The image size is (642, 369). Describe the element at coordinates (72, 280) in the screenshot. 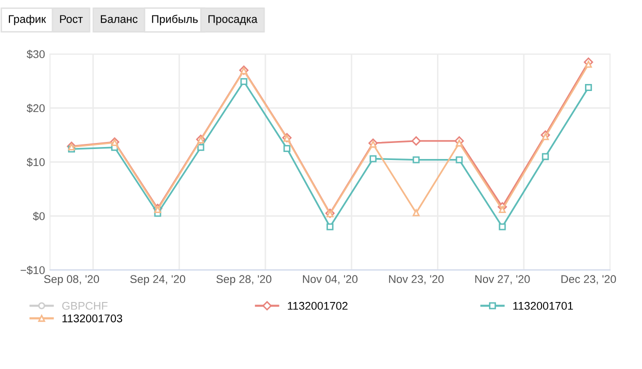

I see `x-tick-label: Sep 08, '20` at that location.